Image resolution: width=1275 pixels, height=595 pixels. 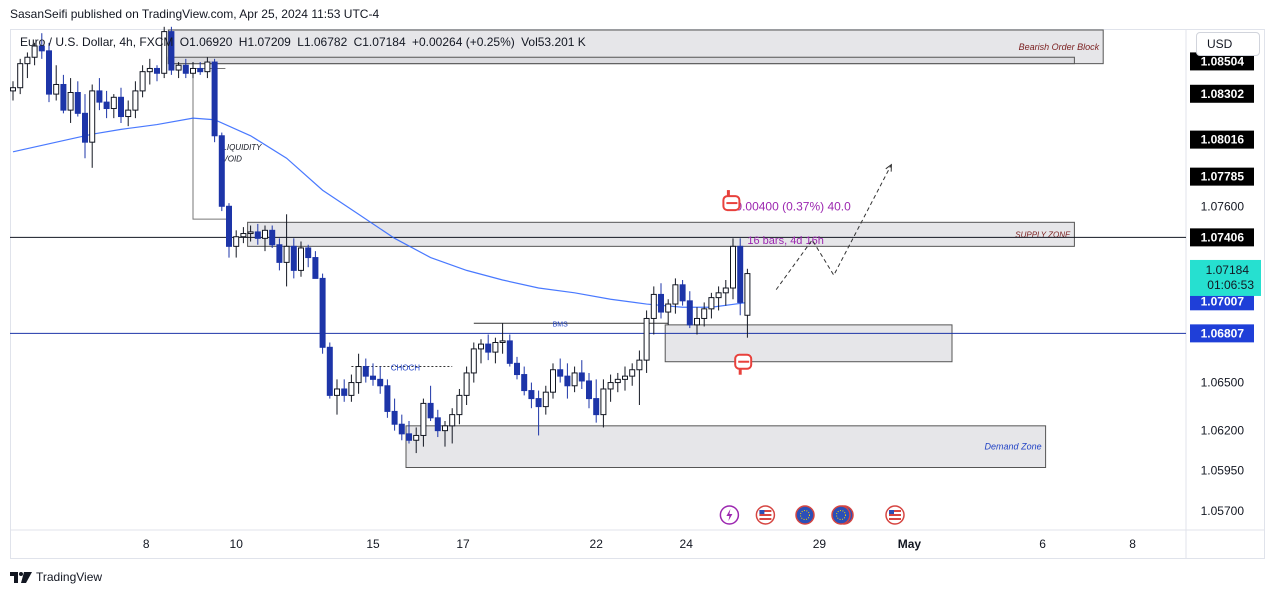 What do you see at coordinates (808, 343) in the screenshot?
I see `order-block-rect` at bounding box center [808, 343].